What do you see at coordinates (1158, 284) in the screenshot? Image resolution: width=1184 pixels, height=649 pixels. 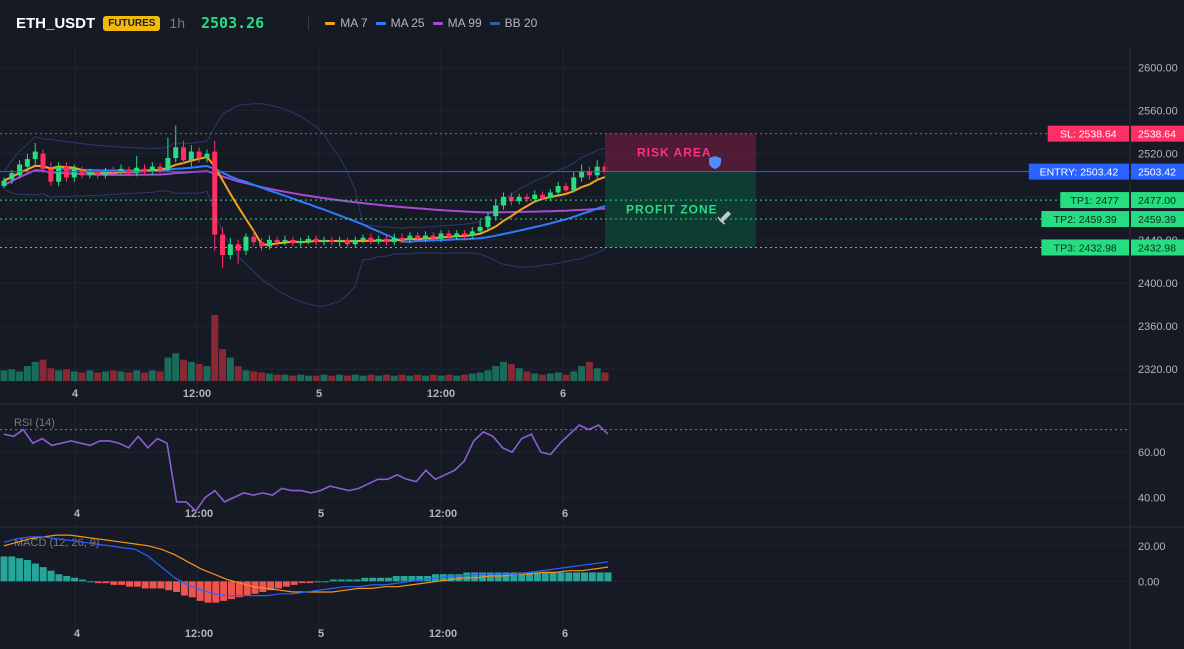 I see `y-tick-label-main: 2400.00` at bounding box center [1158, 284].